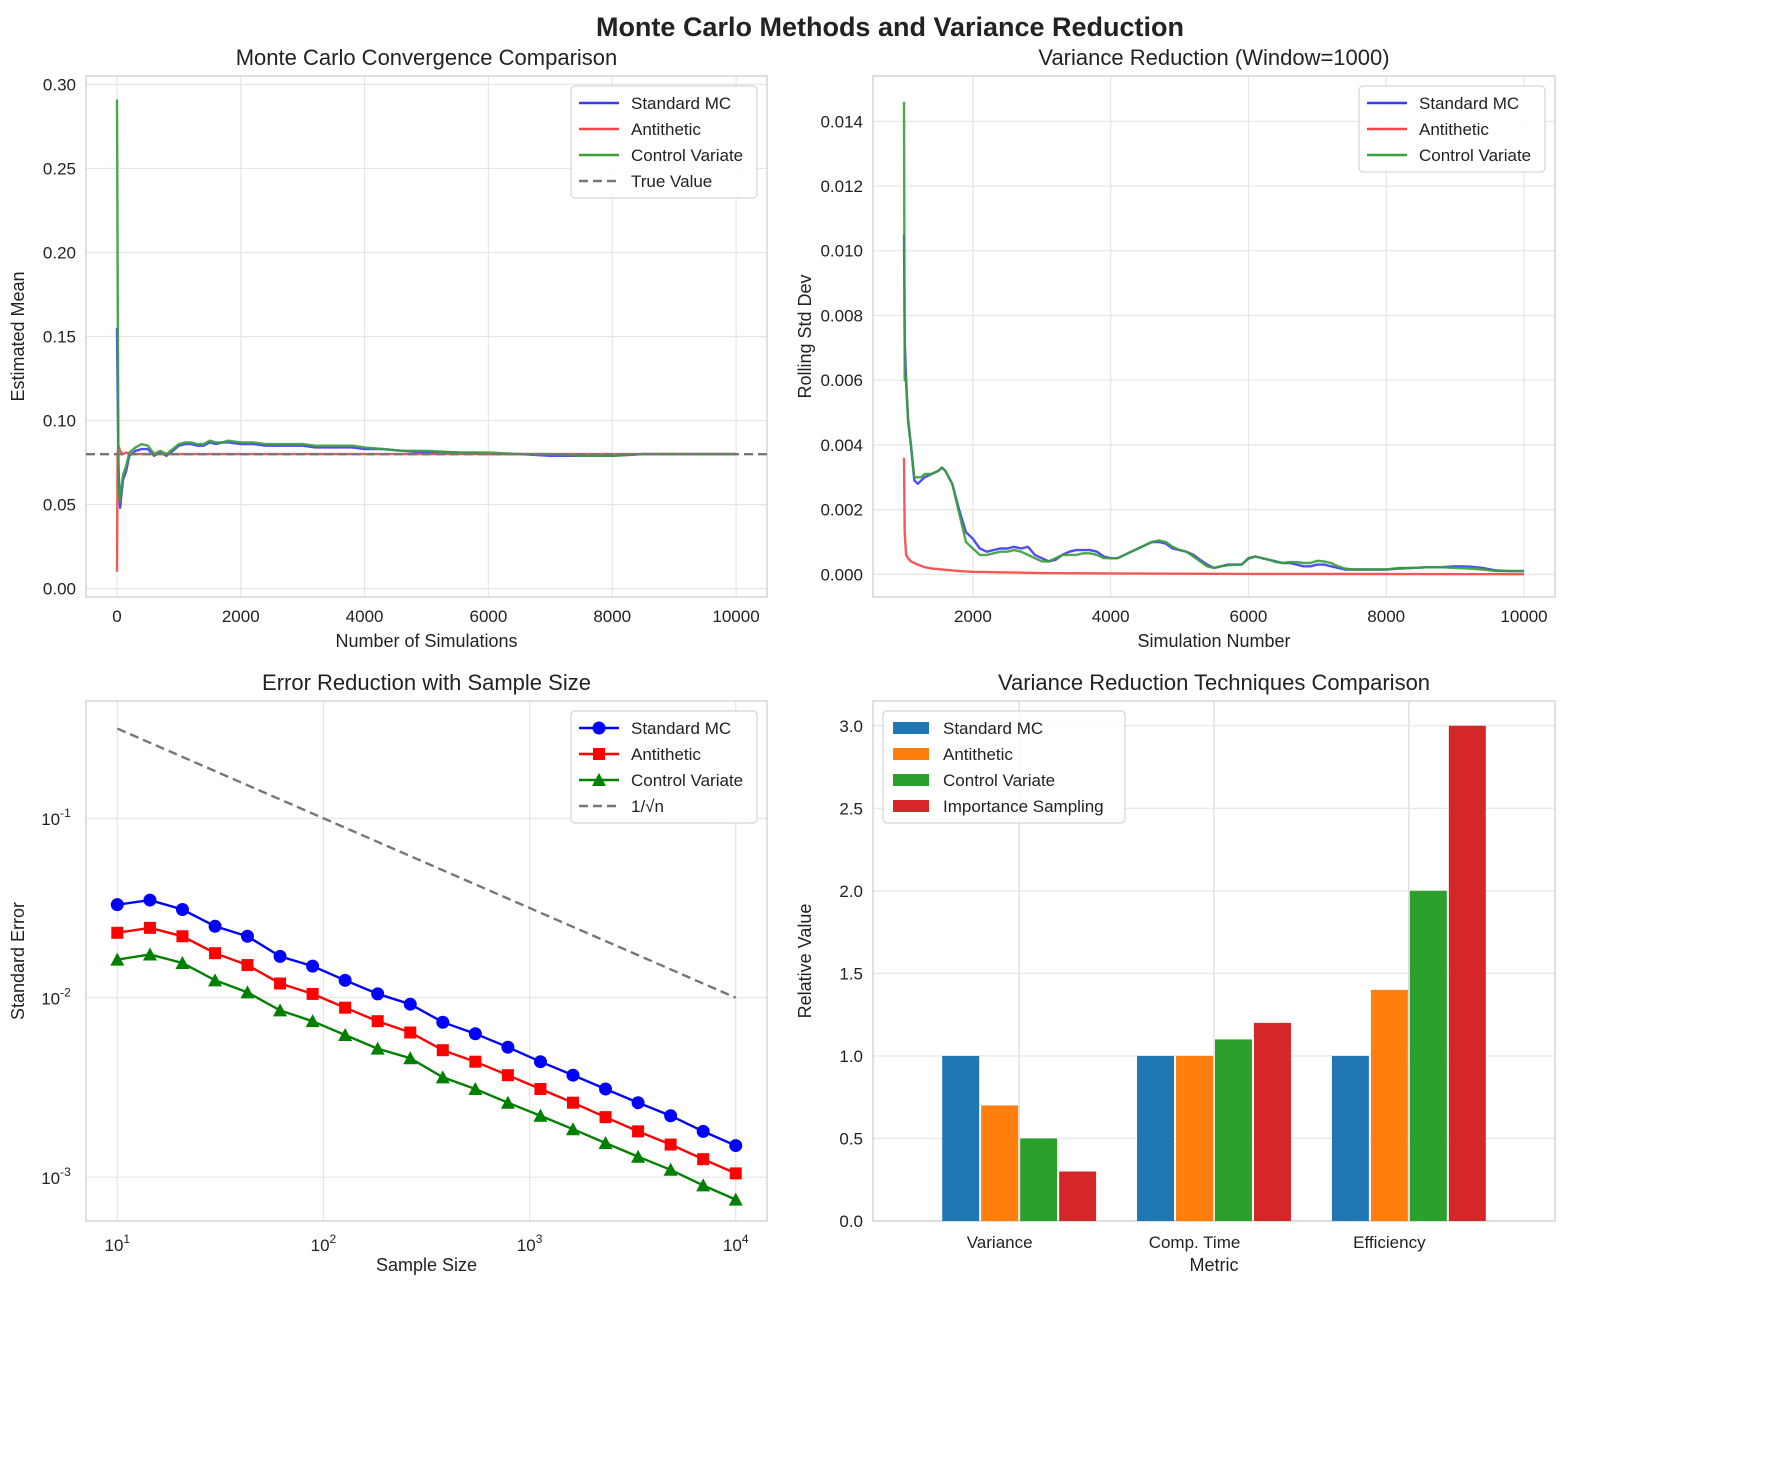  I want to click on x-tick-label: Variance, so click(1000, 1242).